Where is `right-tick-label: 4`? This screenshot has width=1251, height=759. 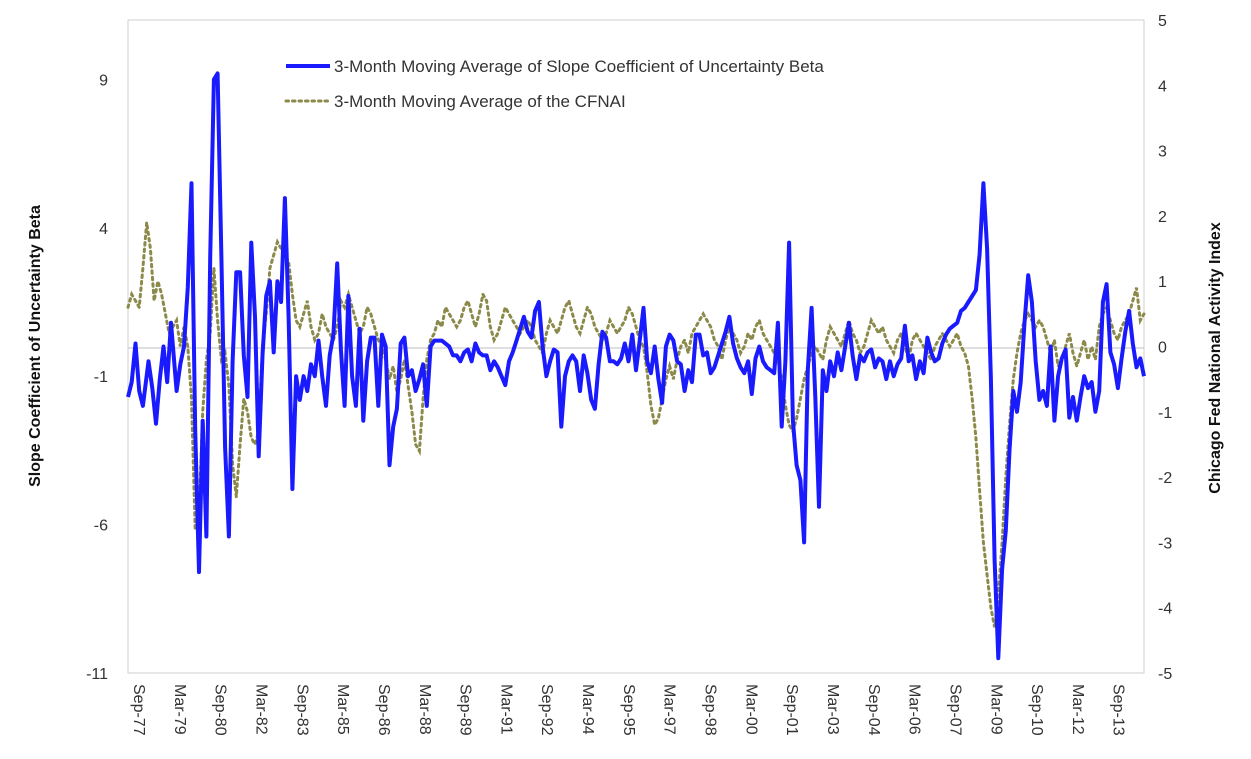
right-tick-label: 4 is located at coordinates (1162, 86).